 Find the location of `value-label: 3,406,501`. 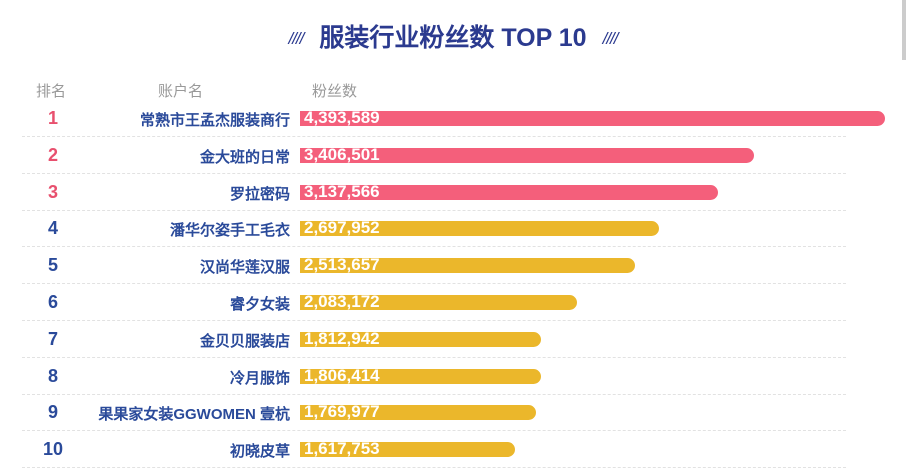

value-label: 3,406,501 is located at coordinates (342, 154).